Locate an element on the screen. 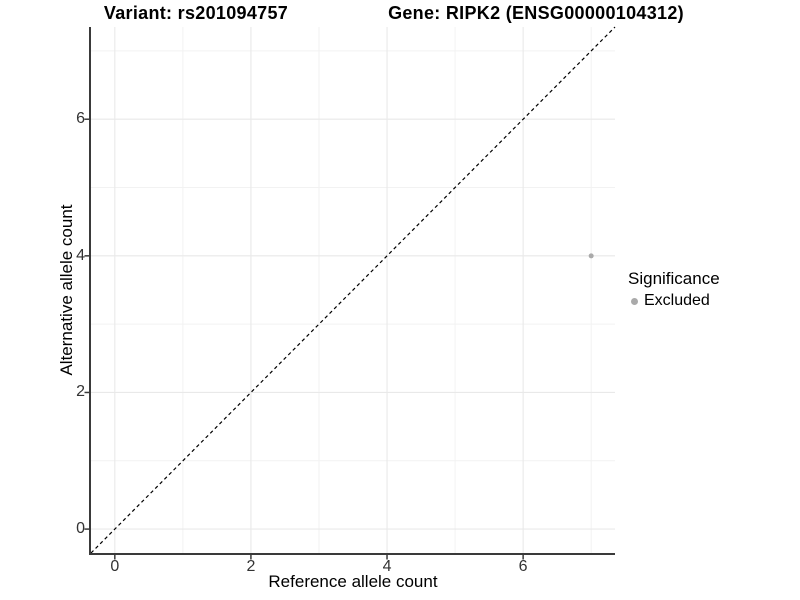 The width and height of the screenshot is (800, 600). y-axis-tick-label: 4 is located at coordinates (80, 255).